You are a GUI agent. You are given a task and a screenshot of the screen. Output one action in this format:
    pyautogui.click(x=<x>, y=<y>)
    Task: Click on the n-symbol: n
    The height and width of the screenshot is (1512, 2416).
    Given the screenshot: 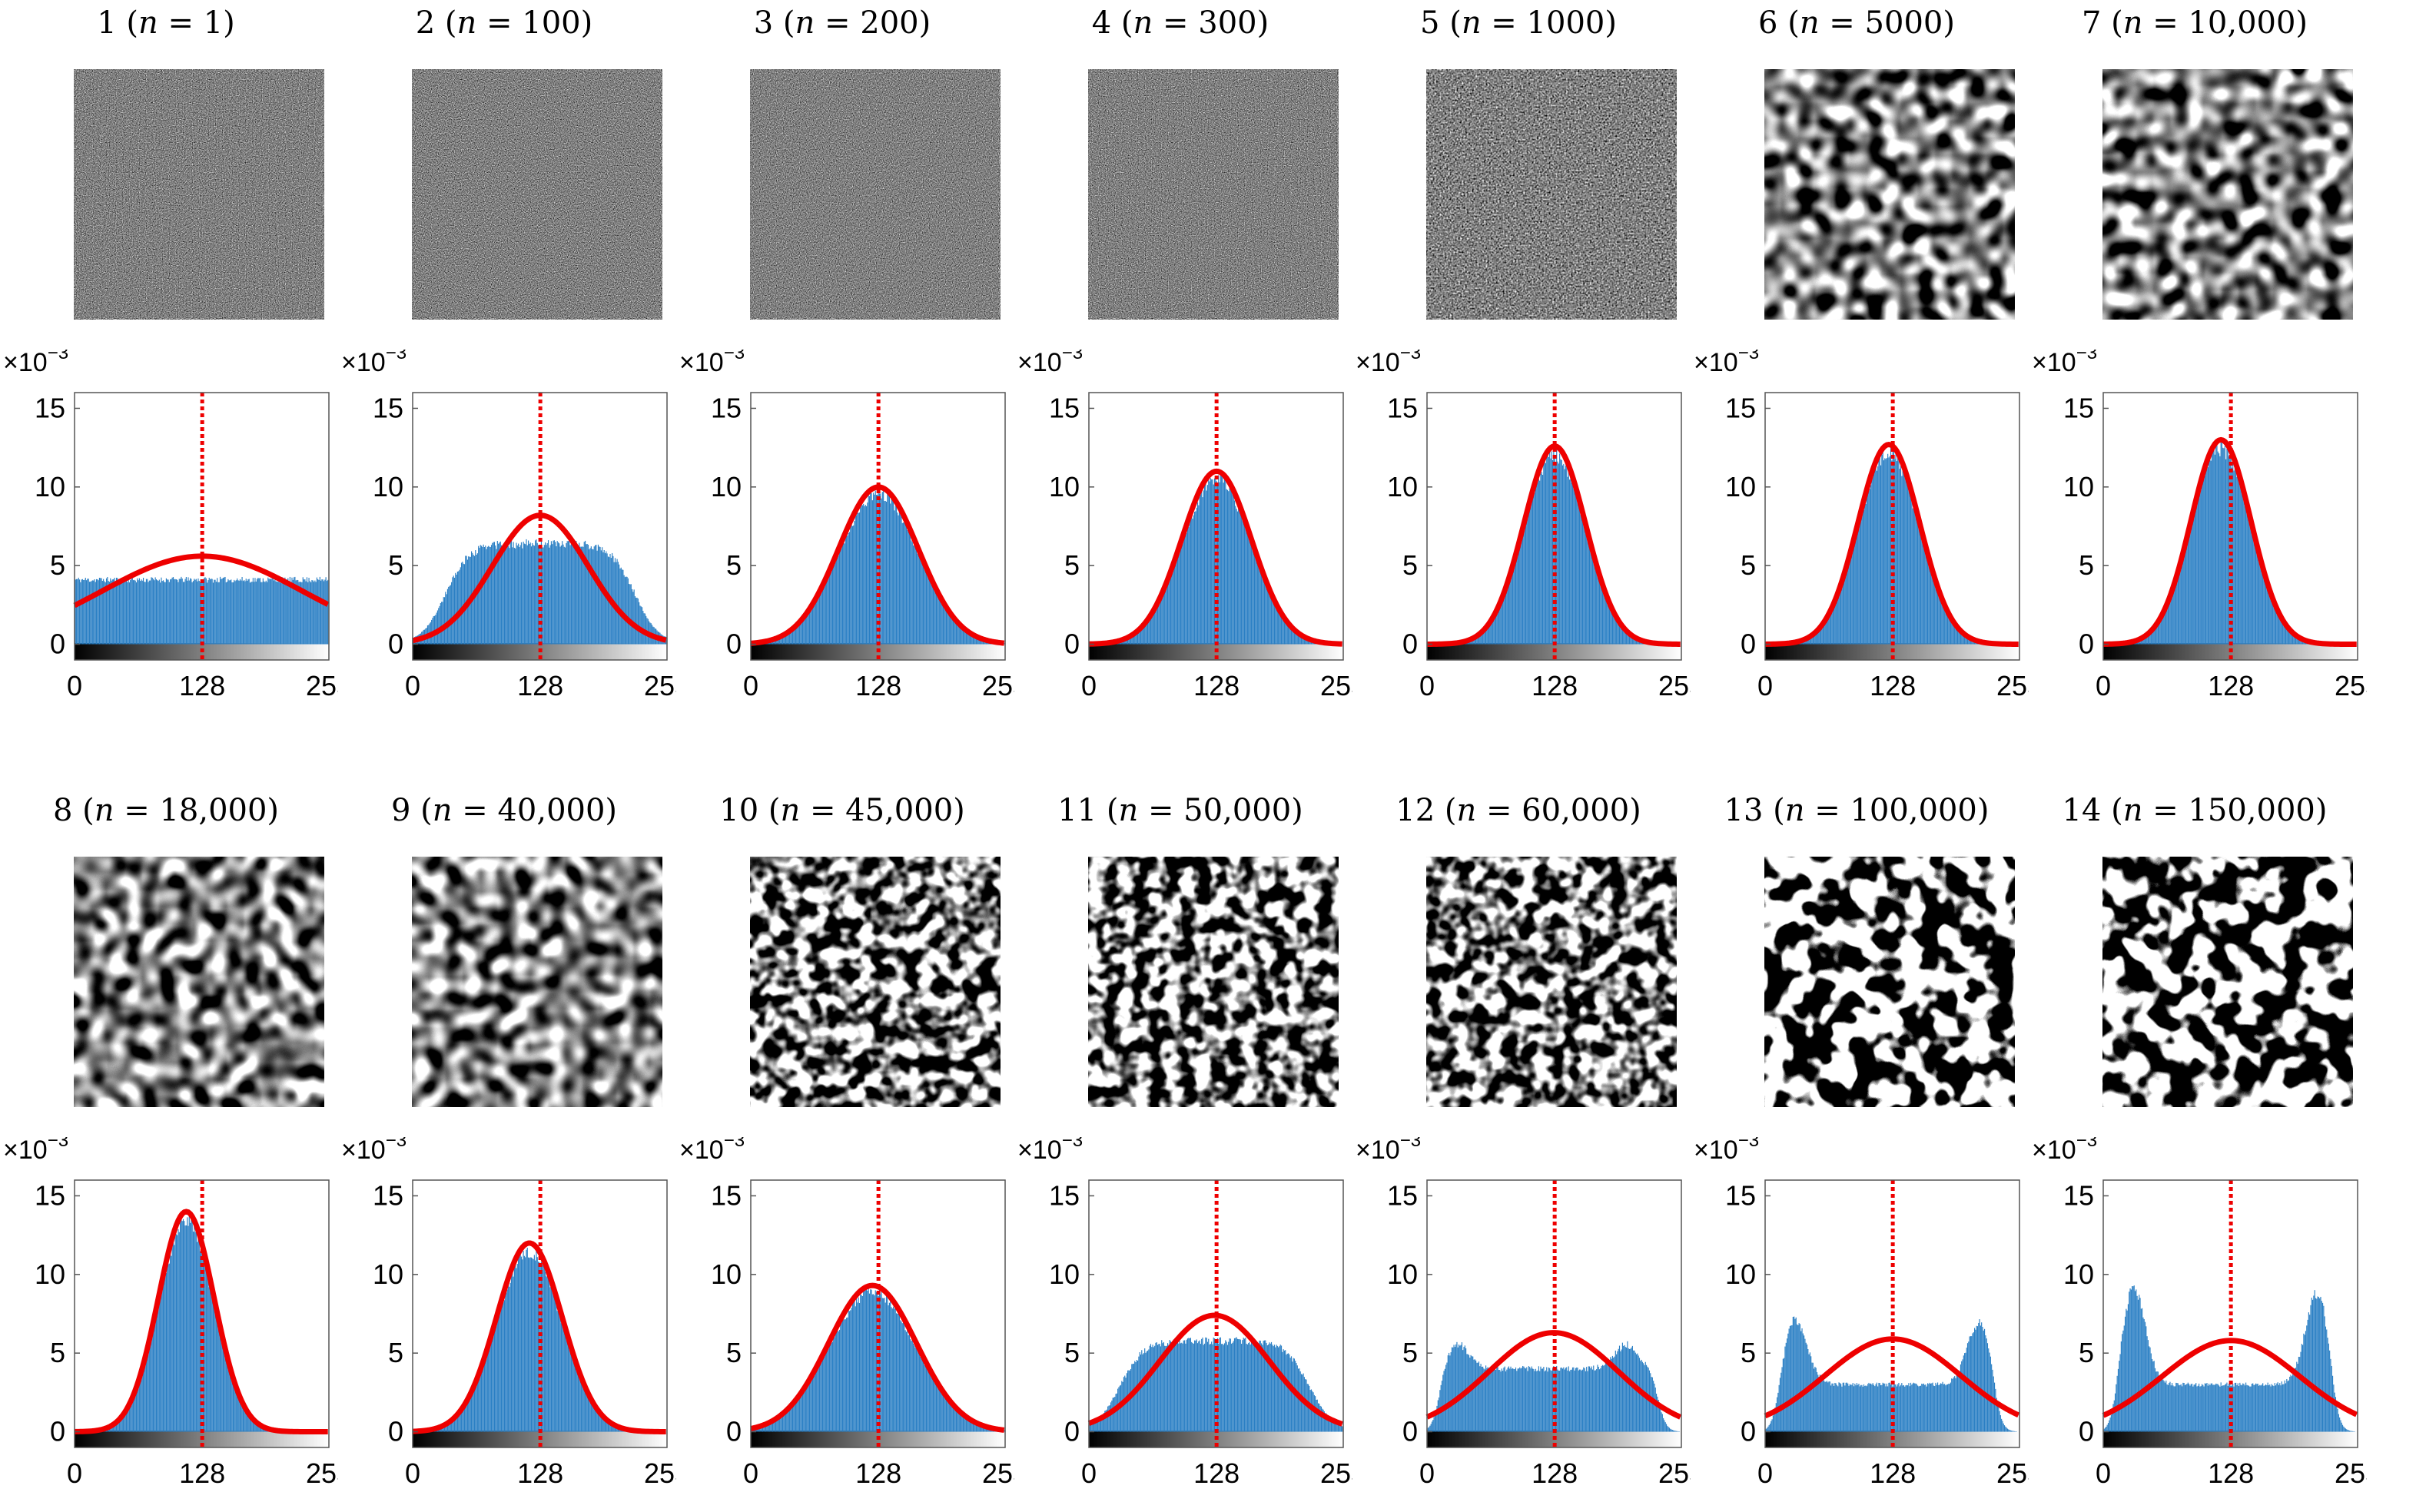 What is the action you would take?
    pyautogui.click(x=466, y=23)
    